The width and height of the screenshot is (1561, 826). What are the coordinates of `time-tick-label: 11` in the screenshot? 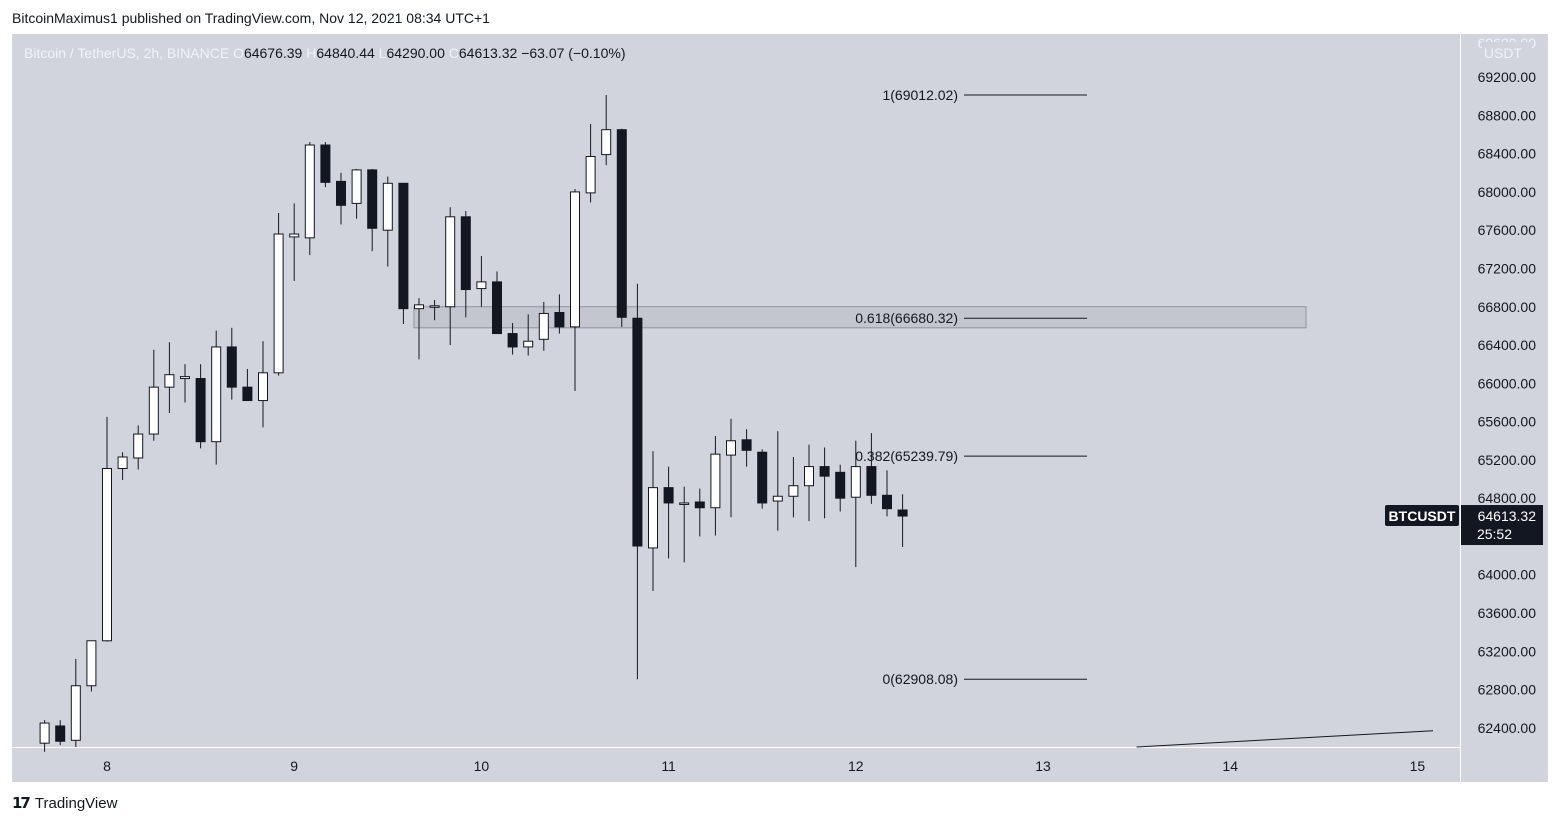 It's located at (668, 766).